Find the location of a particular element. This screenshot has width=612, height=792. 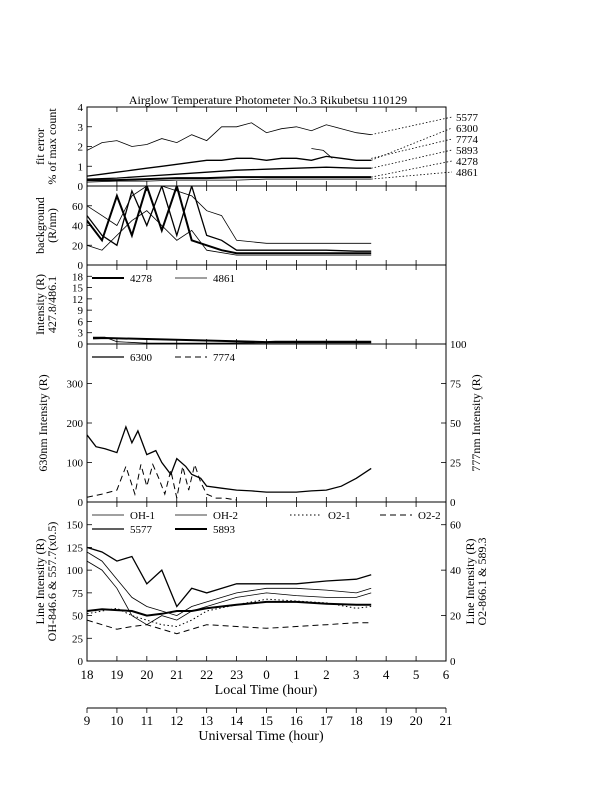

universal-time-tick-label: 21 is located at coordinates (446, 720).